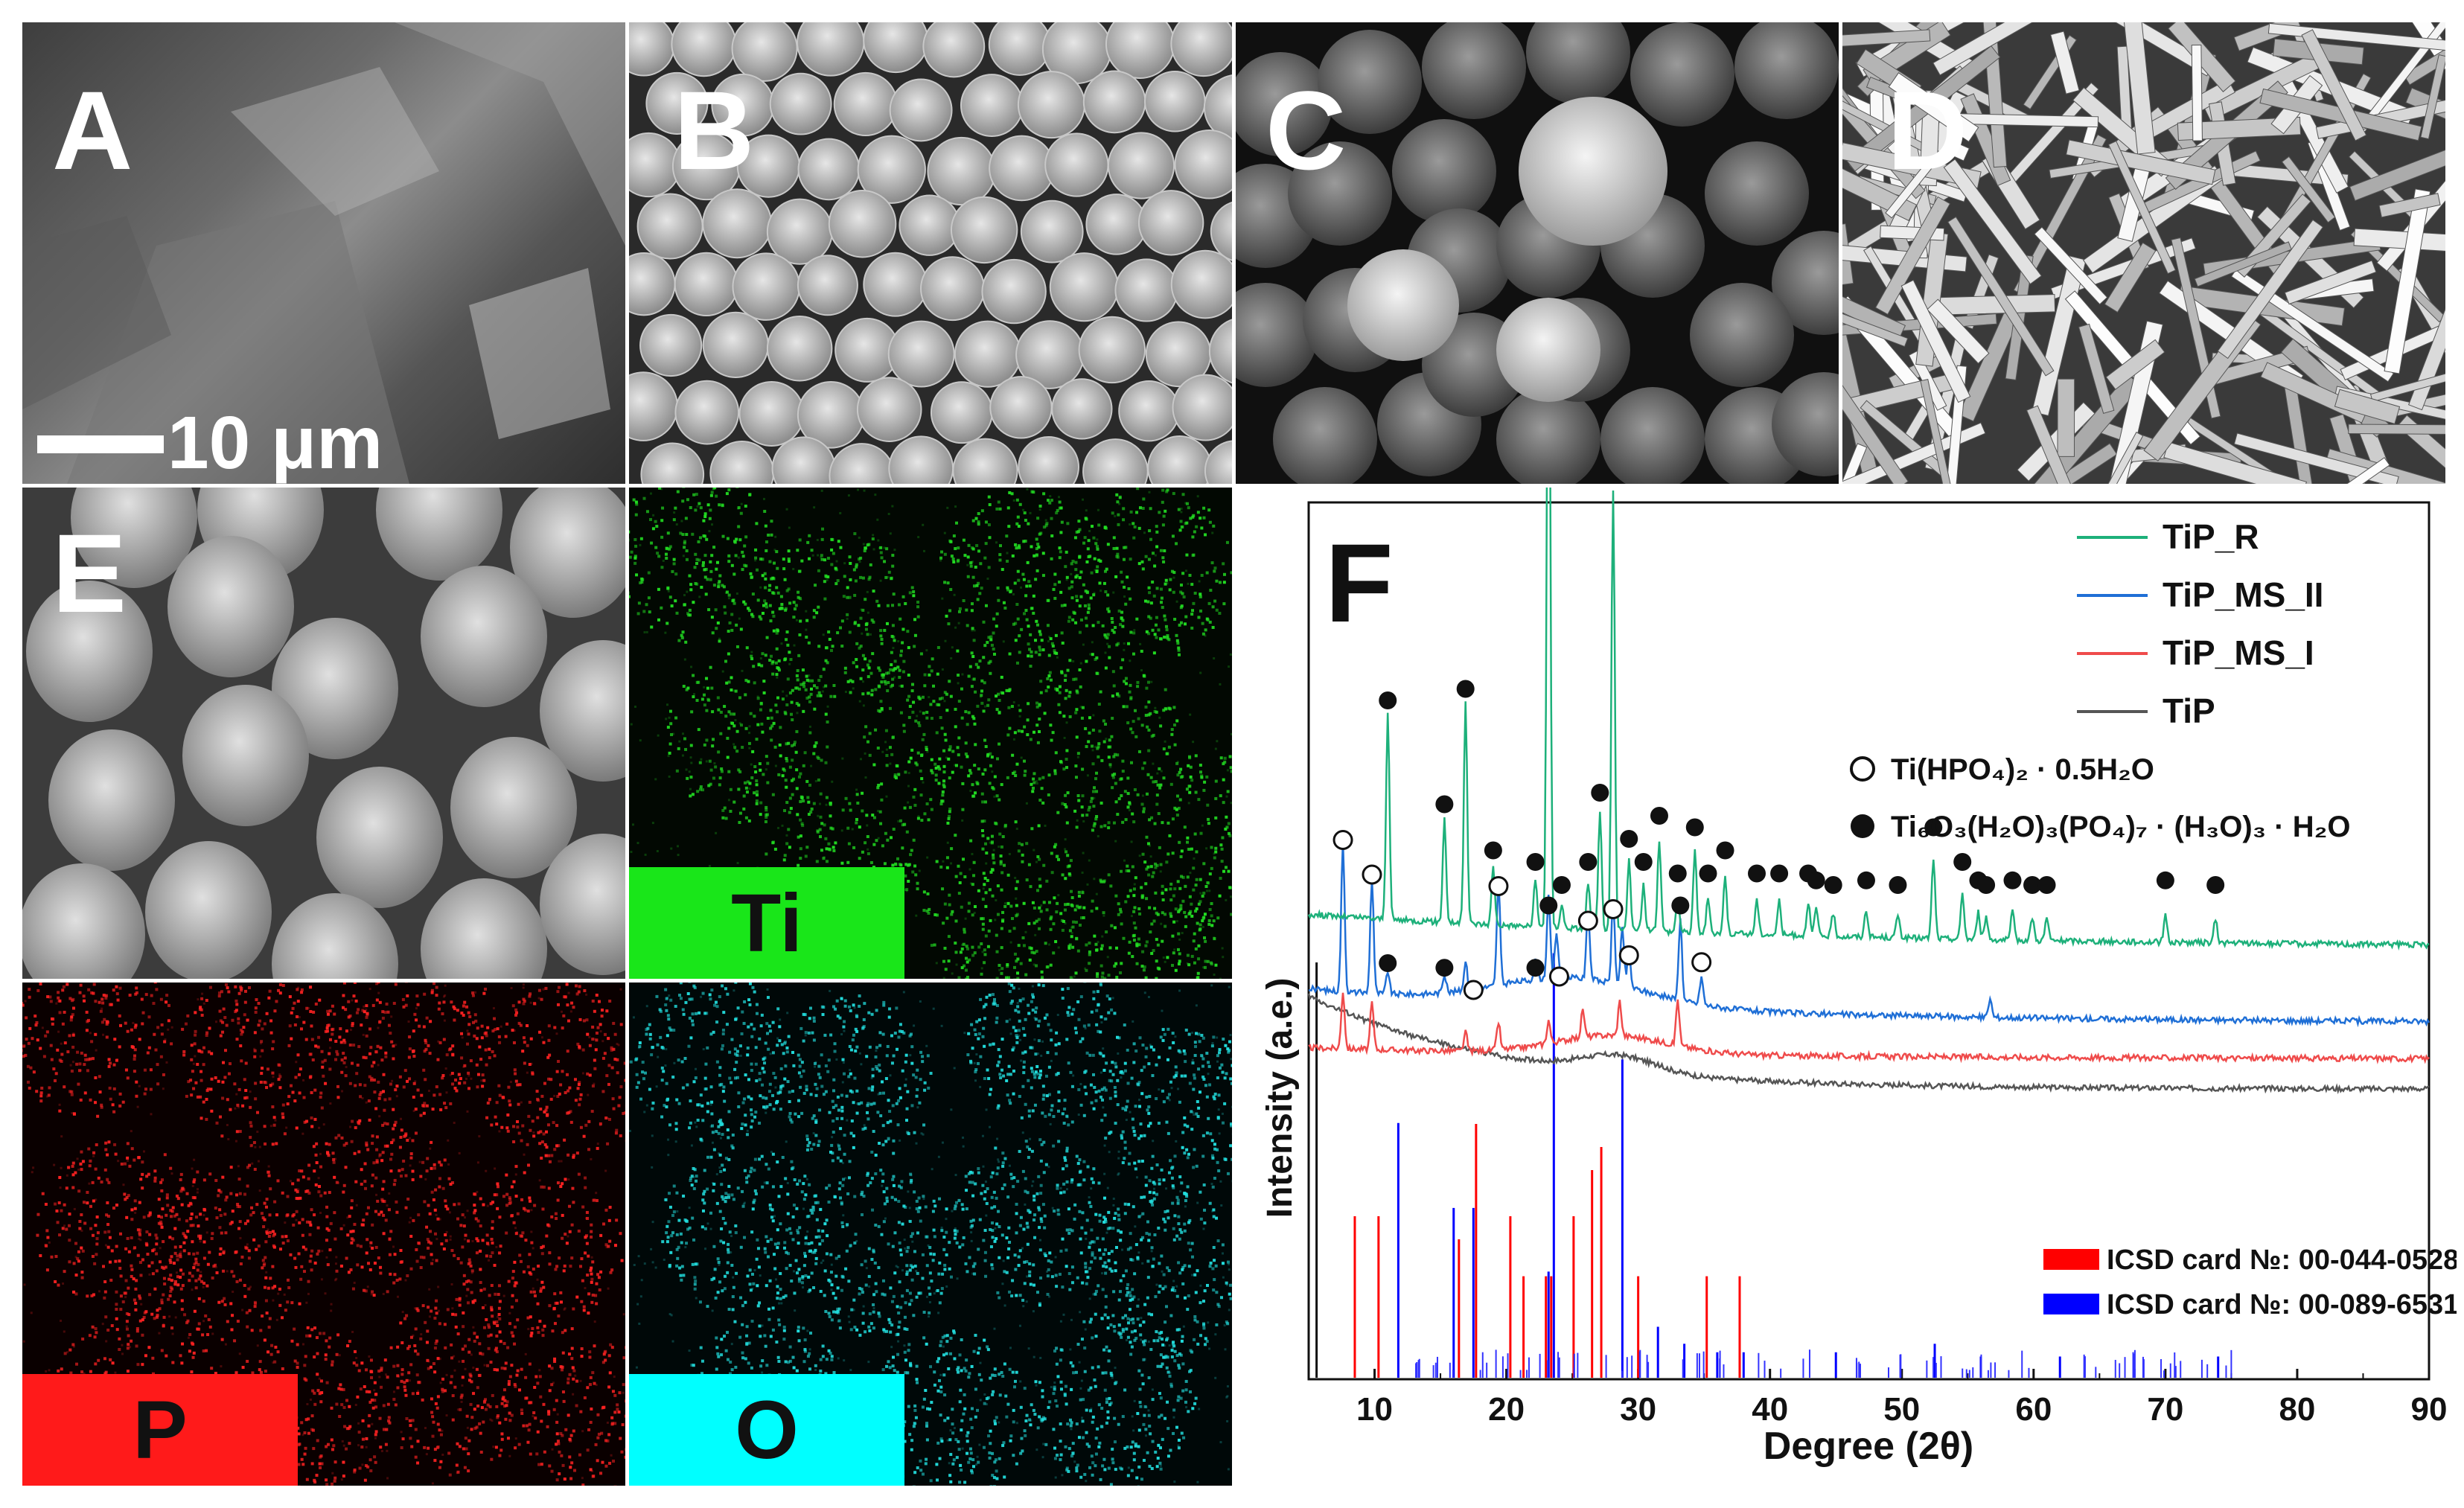 The height and width of the screenshot is (1508, 2464). What do you see at coordinates (767, 1430) in the screenshot?
I see `o-element-label: O` at bounding box center [767, 1430].